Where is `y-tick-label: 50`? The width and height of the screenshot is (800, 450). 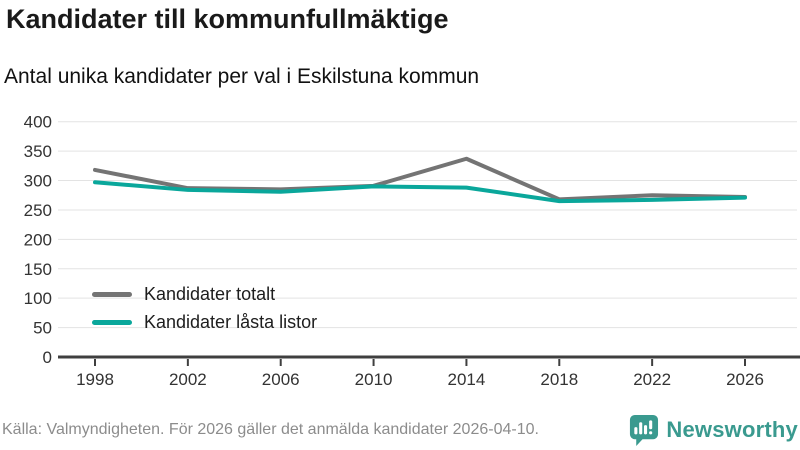 y-tick-label: 50 is located at coordinates (42, 328).